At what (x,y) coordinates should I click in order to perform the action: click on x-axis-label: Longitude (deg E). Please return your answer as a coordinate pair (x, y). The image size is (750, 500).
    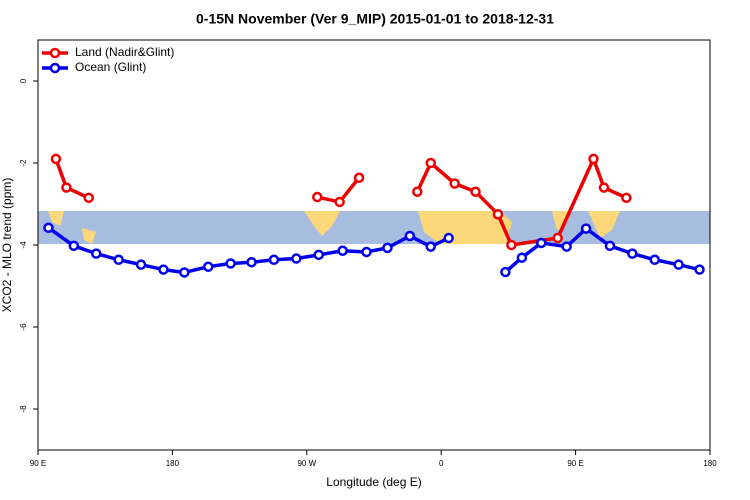
    Looking at the image, I should click on (373, 482).